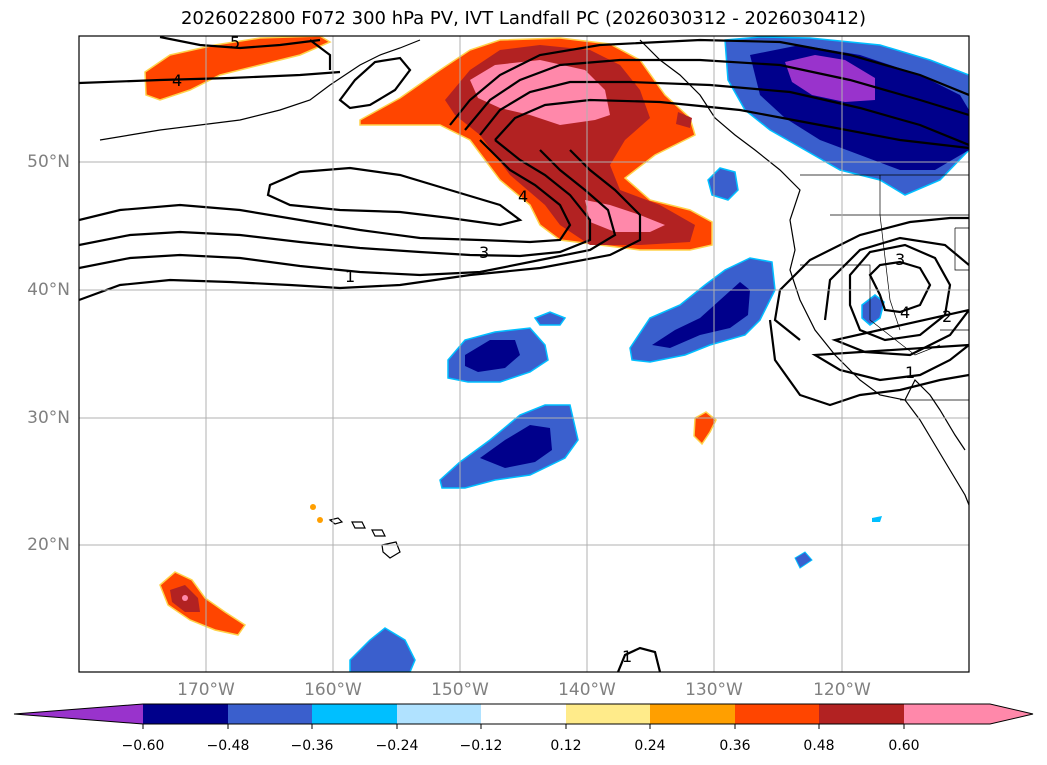  I want to click on political-borders, so click(884, 287).